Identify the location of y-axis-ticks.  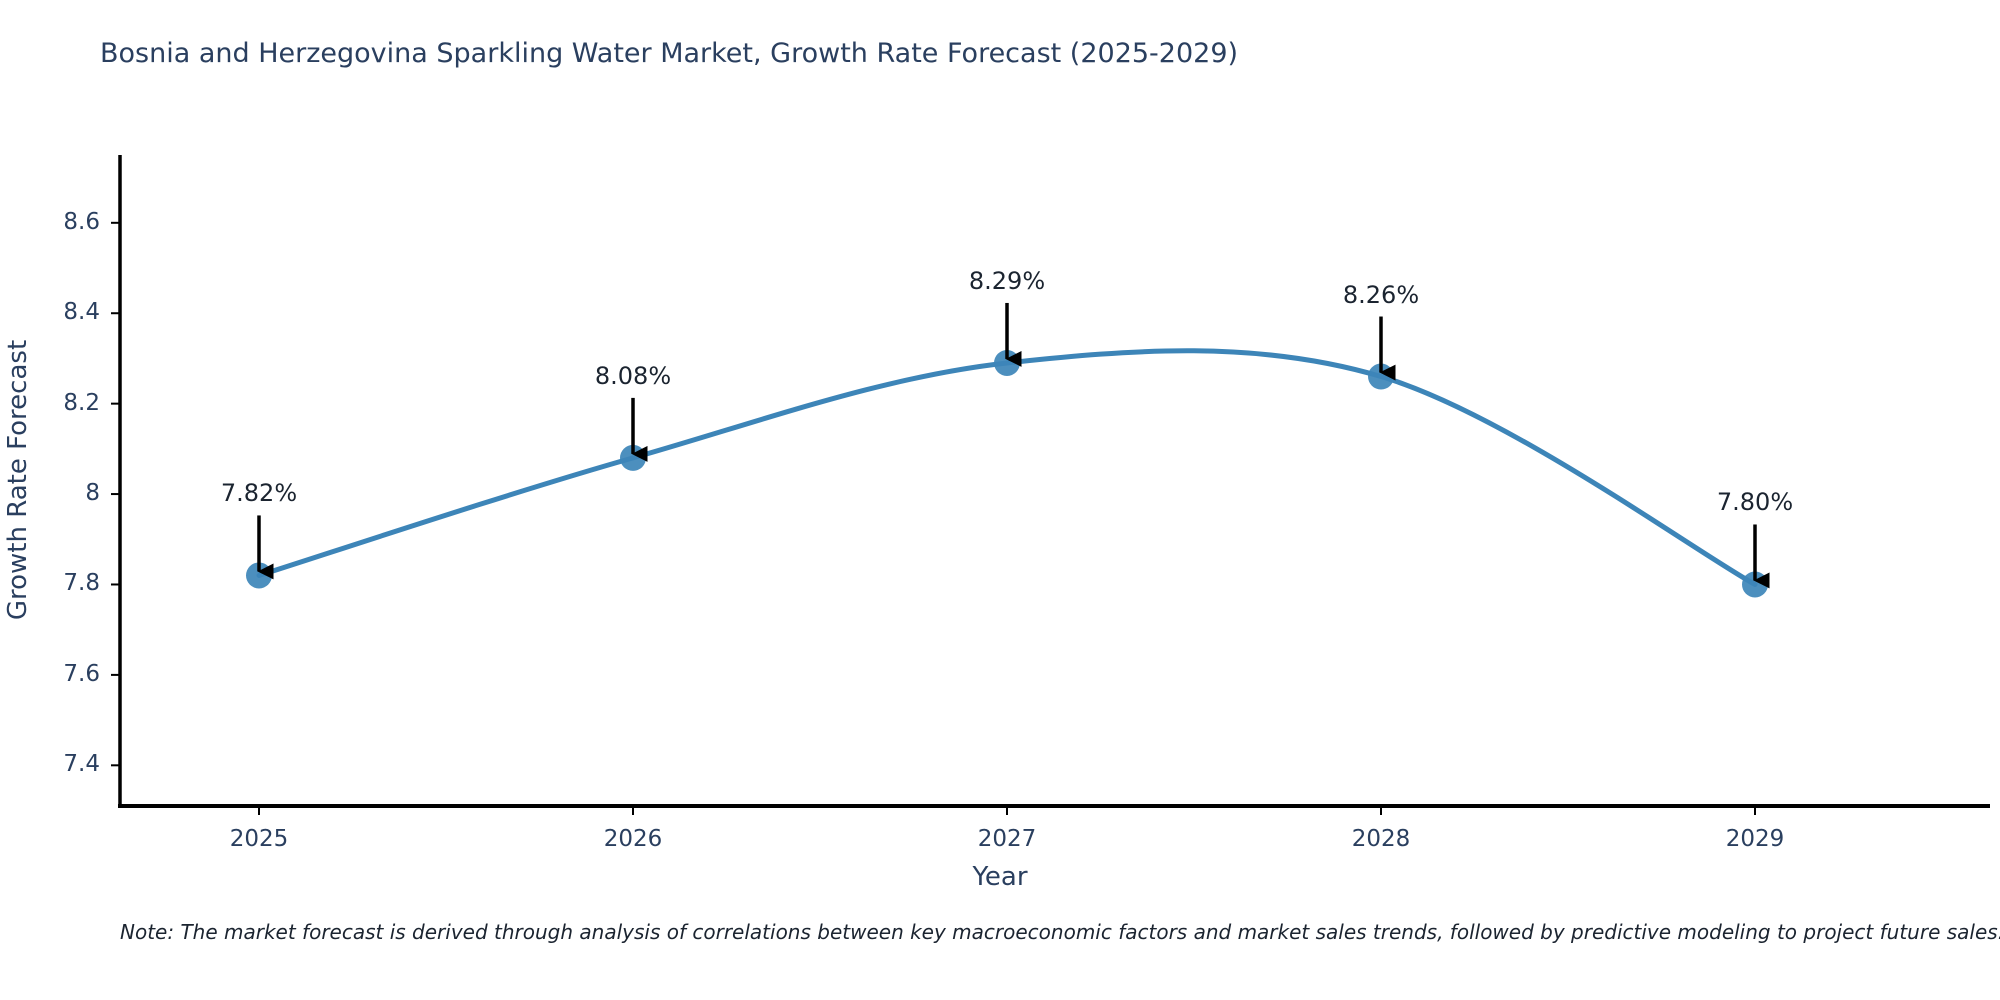
(115, 494).